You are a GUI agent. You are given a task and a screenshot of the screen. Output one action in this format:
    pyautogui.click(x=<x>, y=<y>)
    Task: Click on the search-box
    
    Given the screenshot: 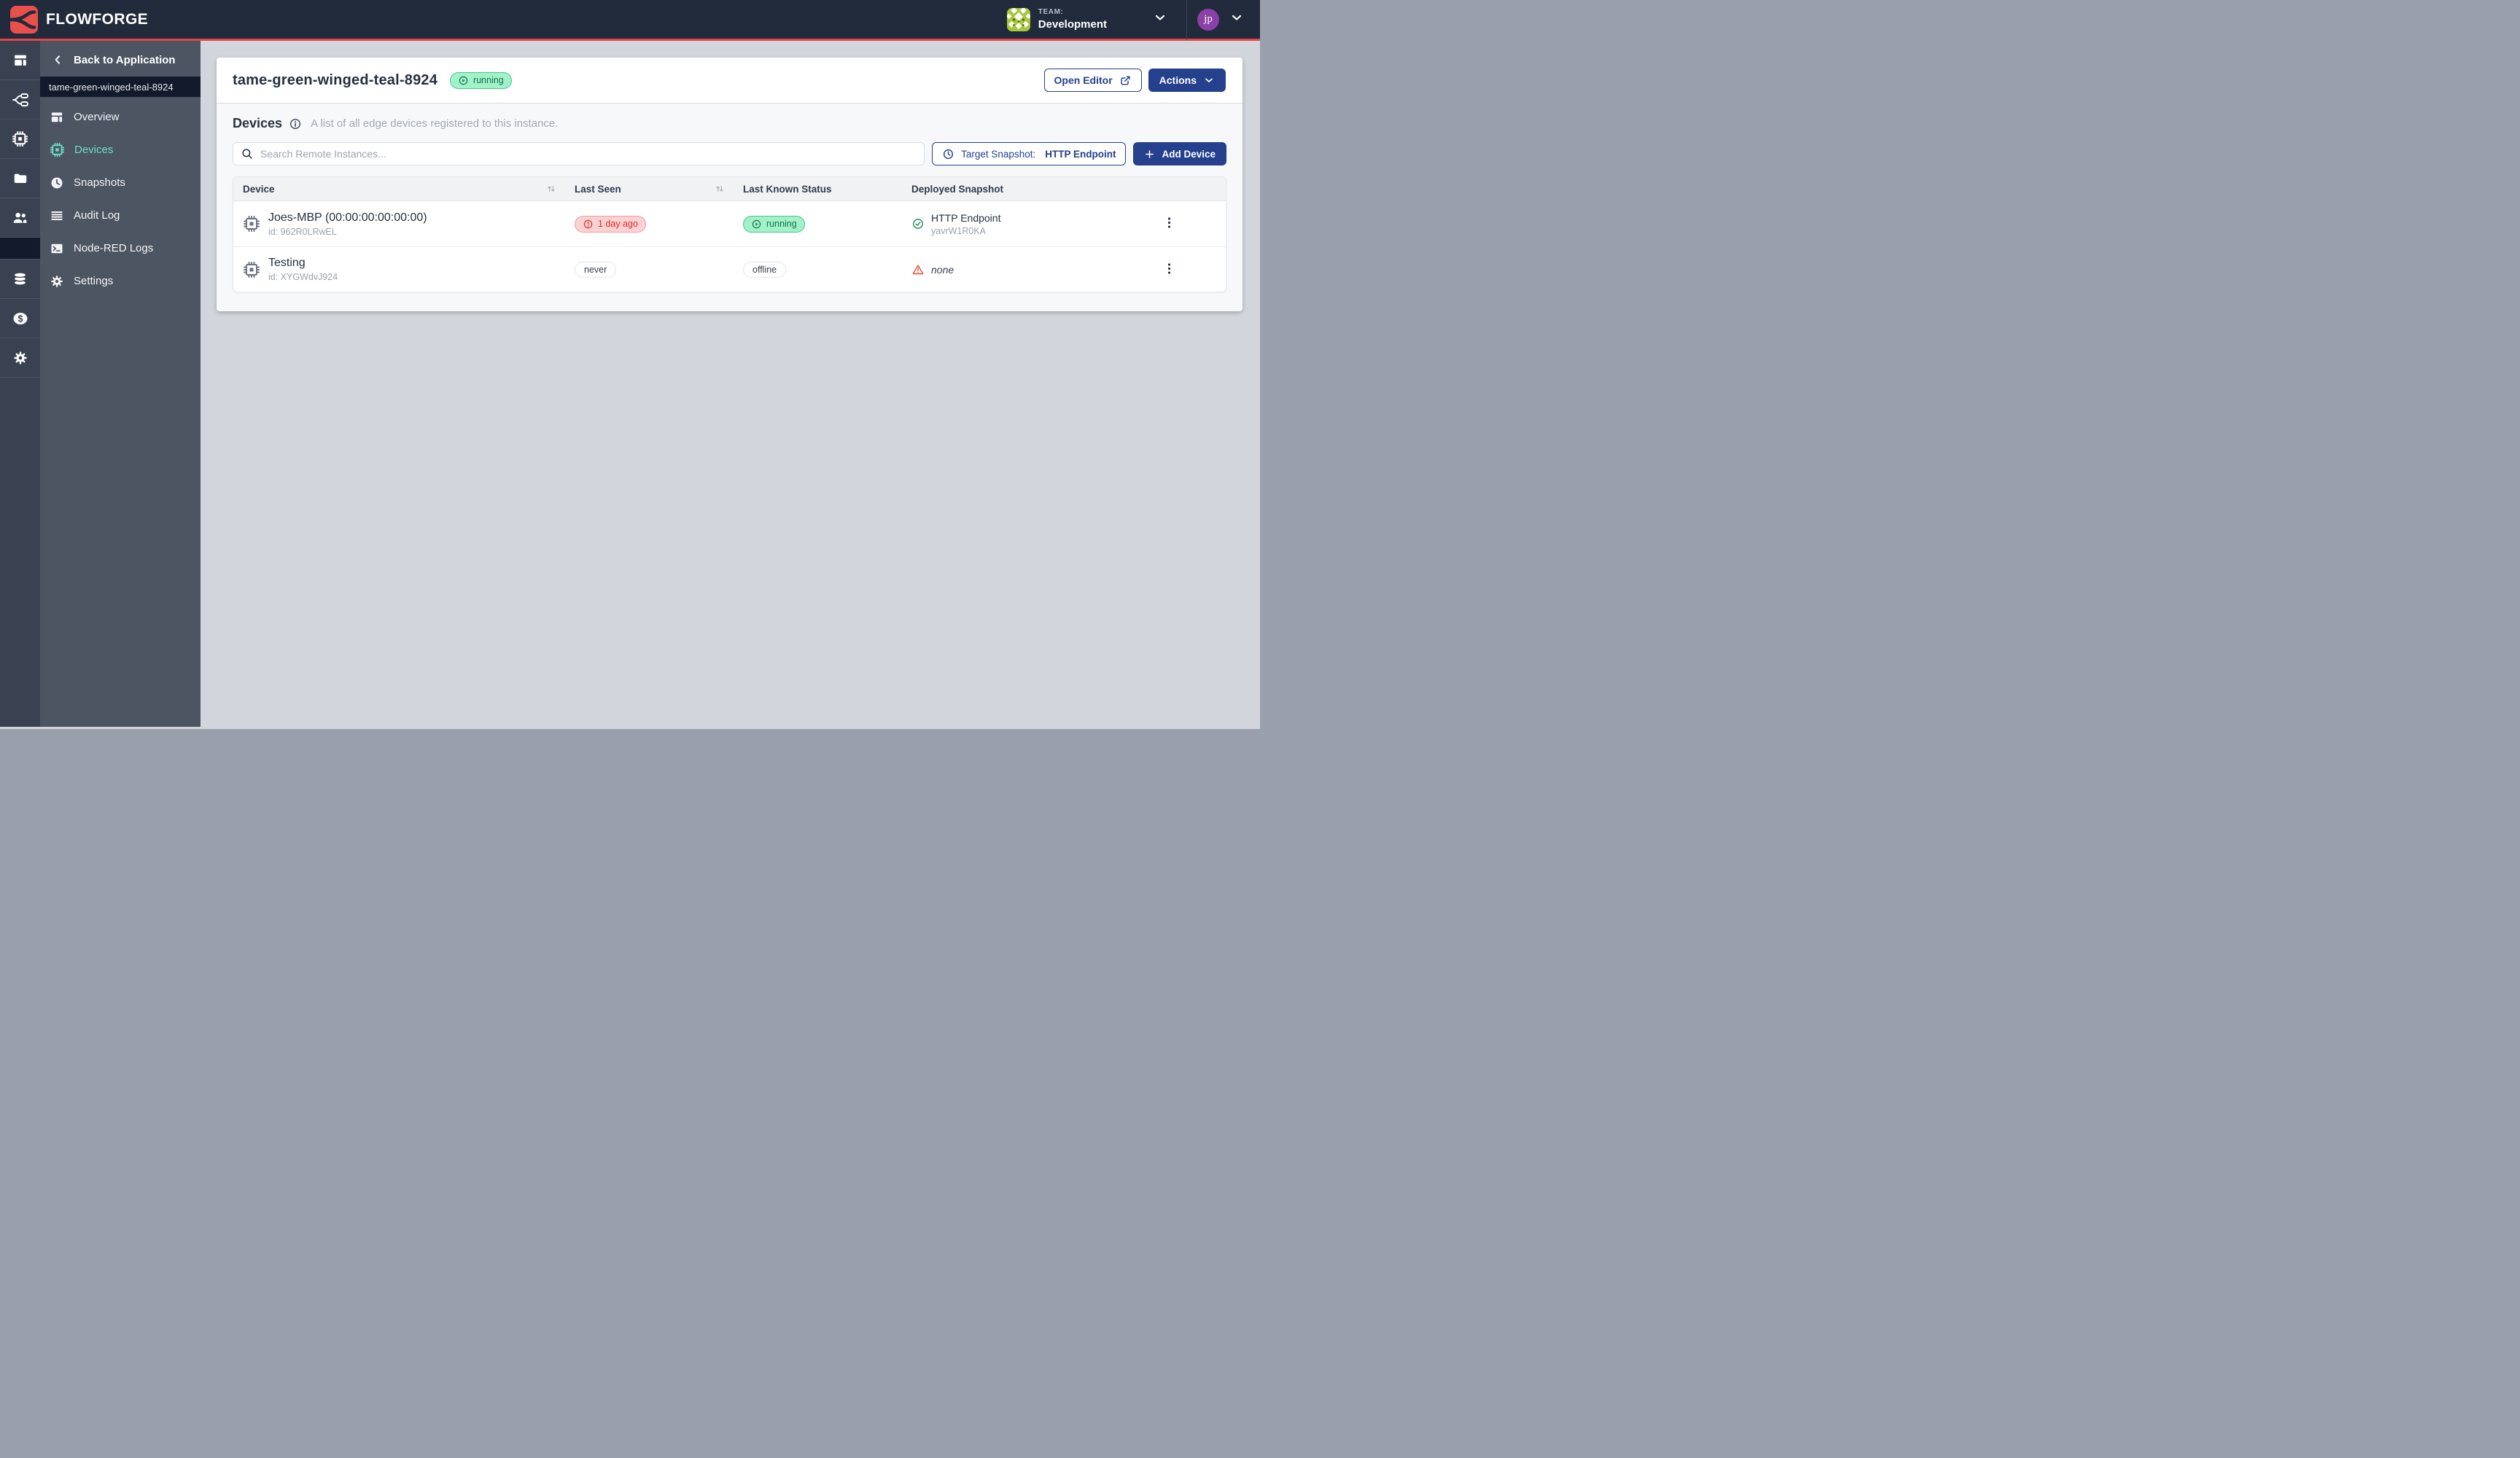 What is the action you would take?
    pyautogui.click(x=579, y=153)
    